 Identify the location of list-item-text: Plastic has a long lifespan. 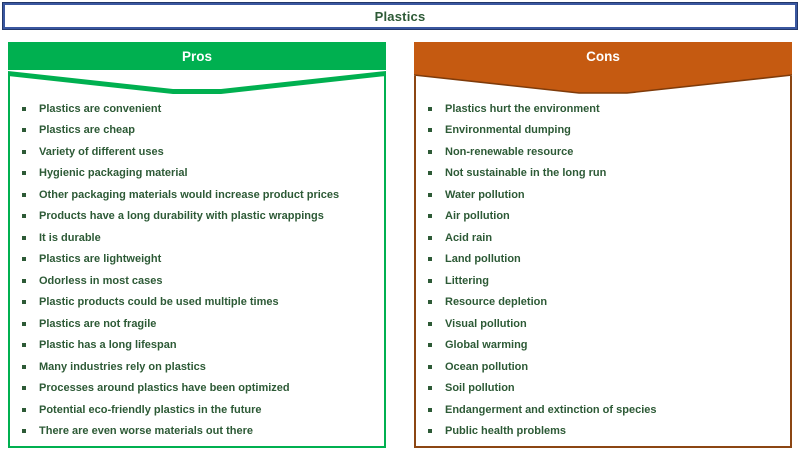
(108, 345).